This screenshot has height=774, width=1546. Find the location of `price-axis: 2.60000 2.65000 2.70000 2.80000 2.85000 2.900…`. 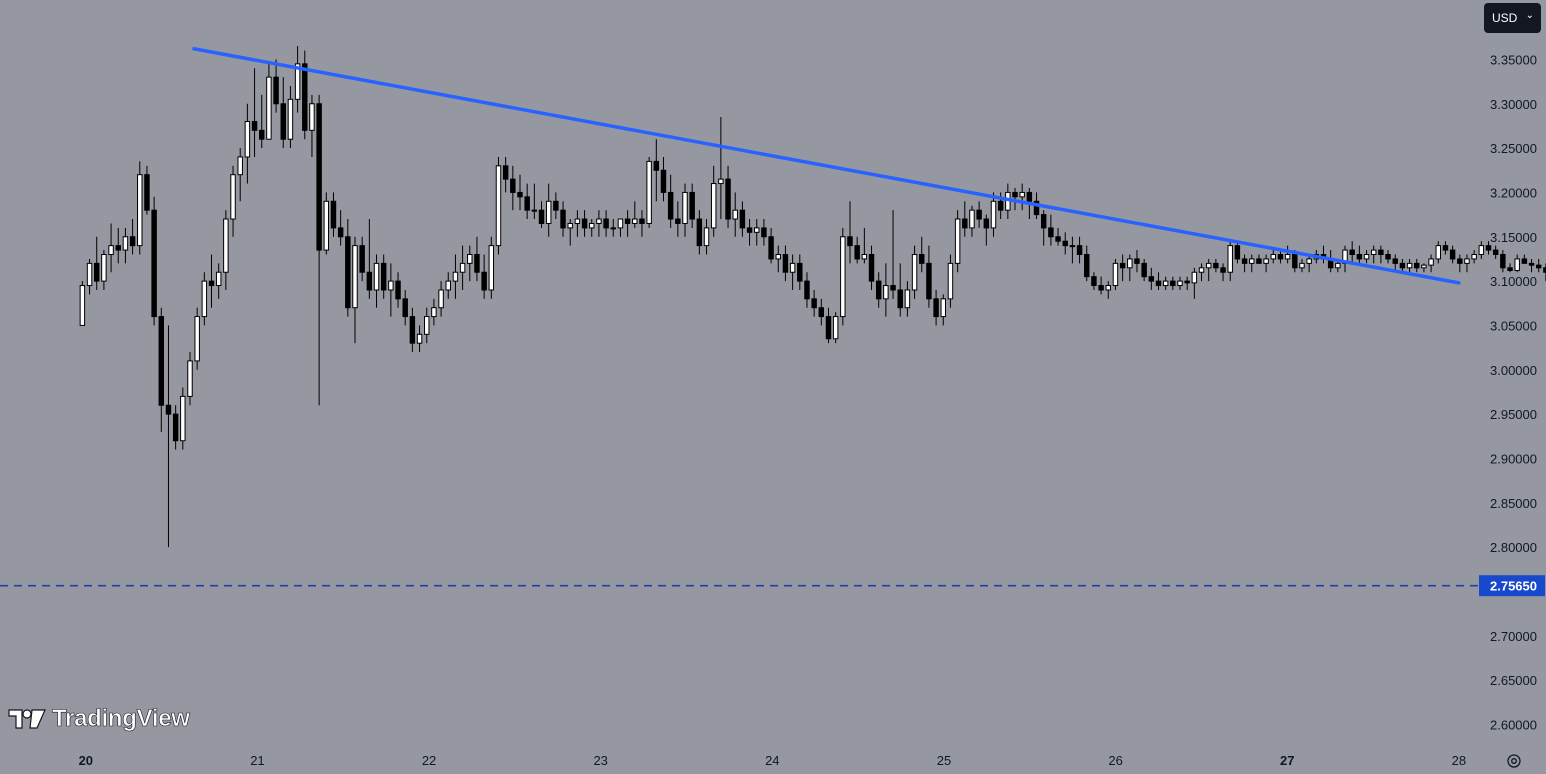

price-axis: 2.60000 2.65000 2.70000 2.80000 2.85000 2.900… is located at coordinates (1513, 392).